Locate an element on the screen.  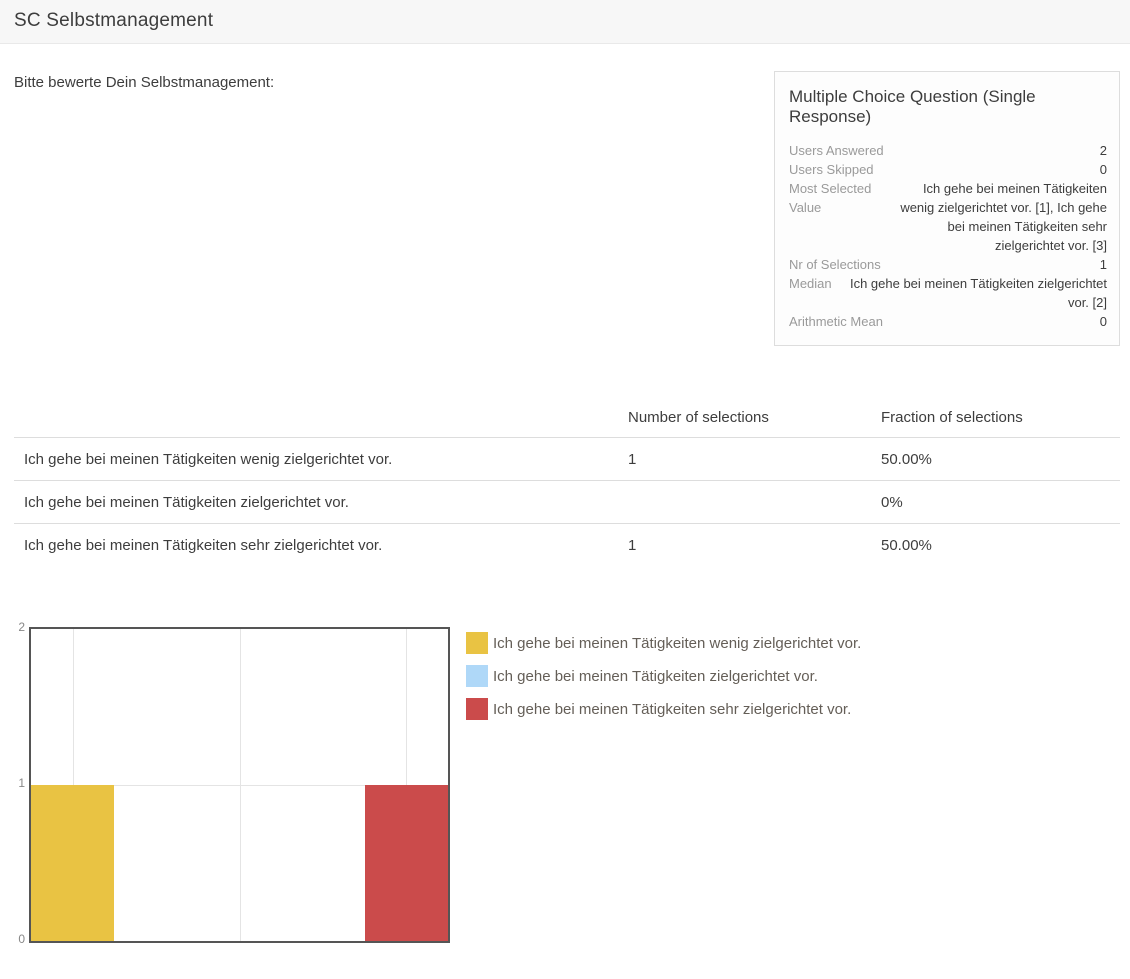
stats-label: Users Skipped is located at coordinates (831, 169).